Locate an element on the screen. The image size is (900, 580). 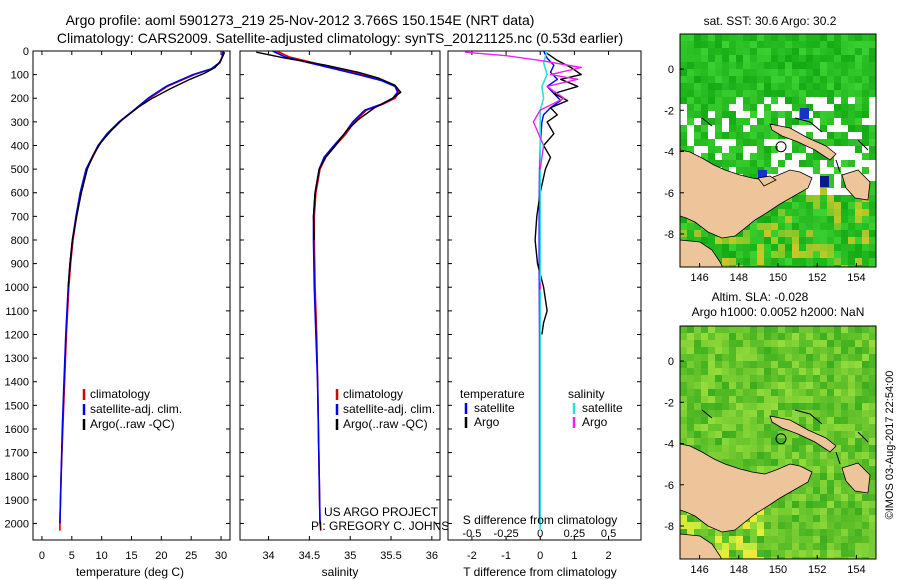
series-line-argo is located at coordinates (329, 146).